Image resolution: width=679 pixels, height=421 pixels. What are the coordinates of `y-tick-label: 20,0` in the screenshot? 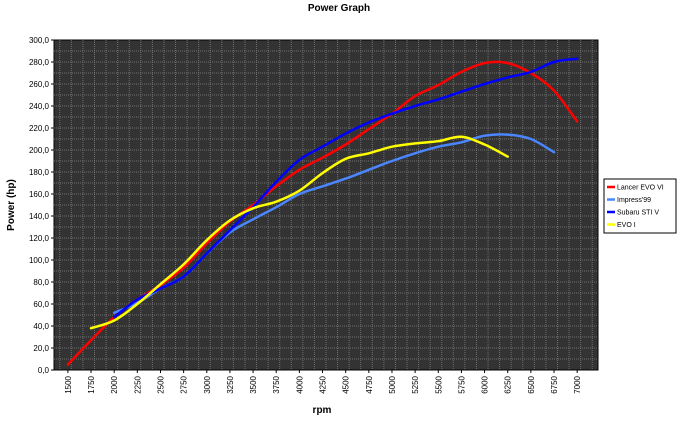 It's located at (41, 348).